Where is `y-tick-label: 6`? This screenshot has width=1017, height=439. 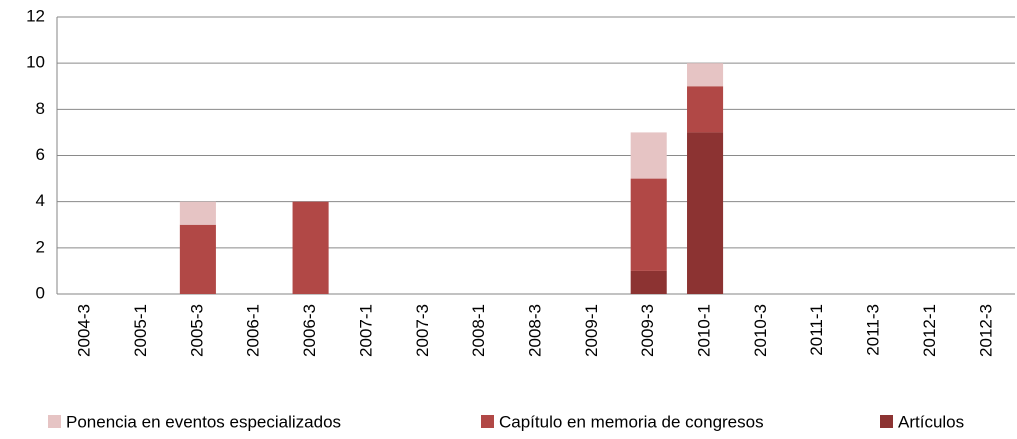 y-tick-label: 6 is located at coordinates (40, 154).